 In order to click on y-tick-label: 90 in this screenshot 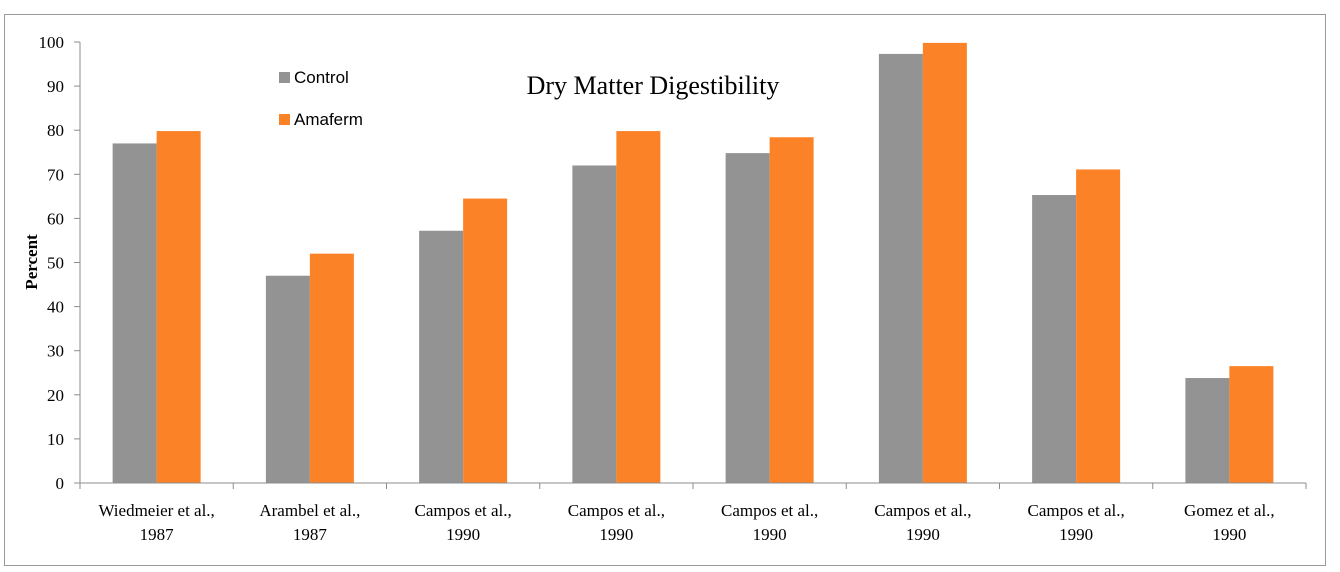, I will do `click(55, 86)`.